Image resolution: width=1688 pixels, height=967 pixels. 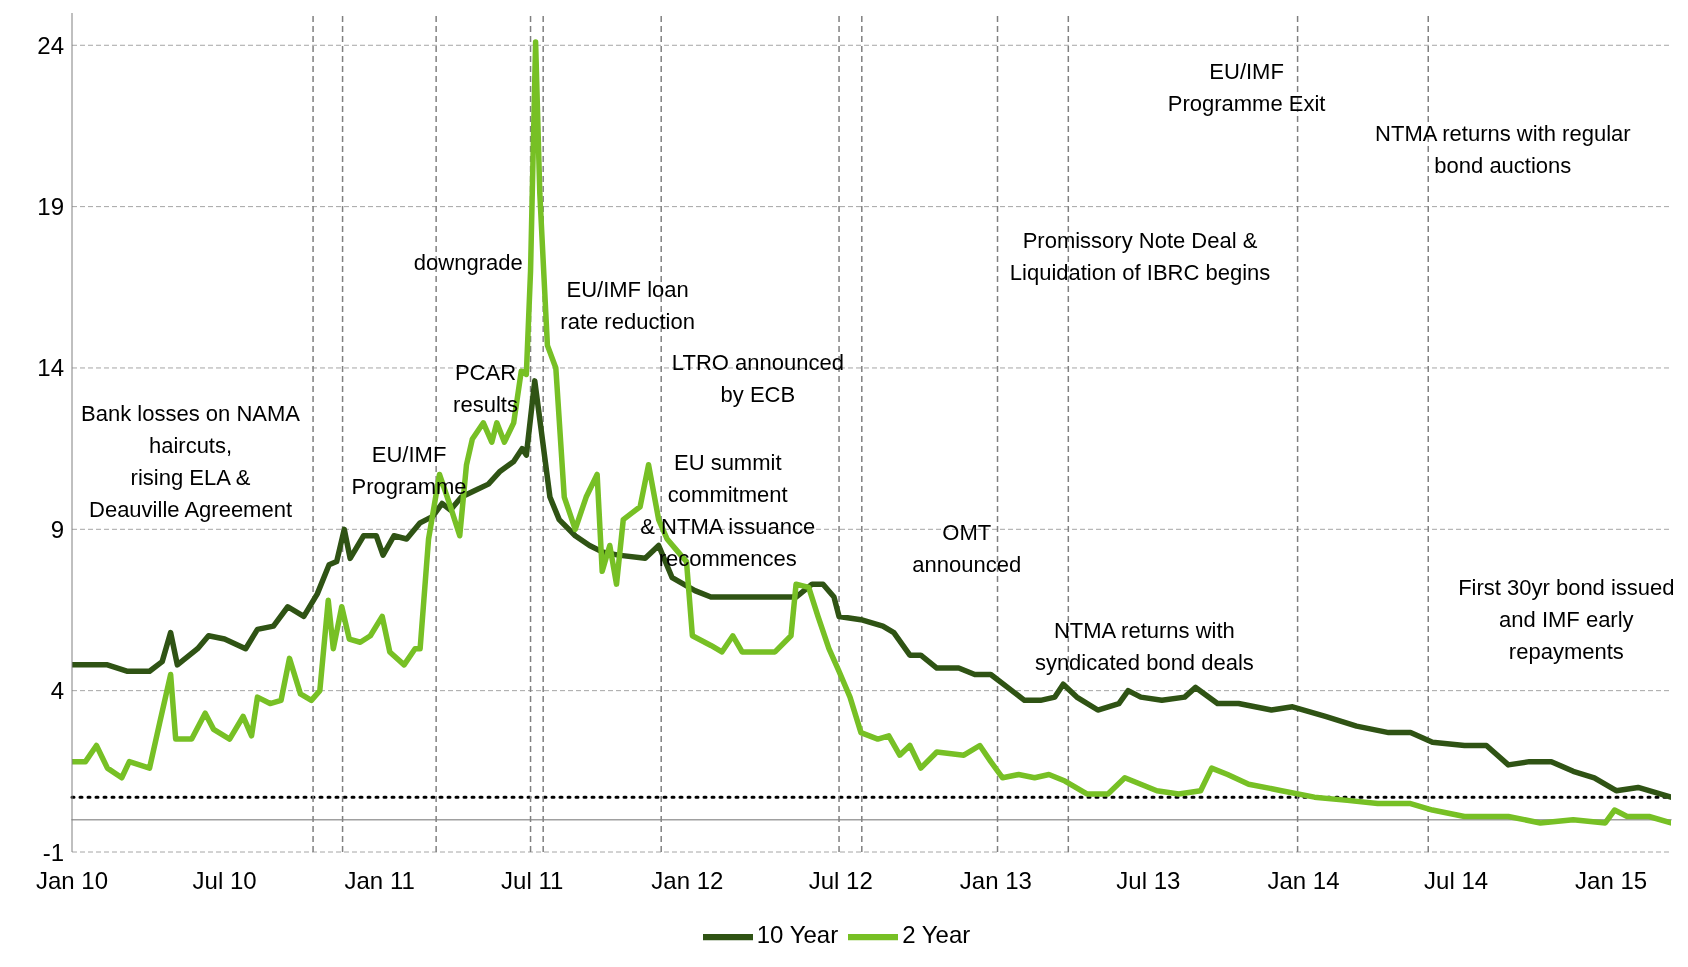 What do you see at coordinates (1148, 881) in the screenshot?
I see `x-tick-label: Jul 13` at bounding box center [1148, 881].